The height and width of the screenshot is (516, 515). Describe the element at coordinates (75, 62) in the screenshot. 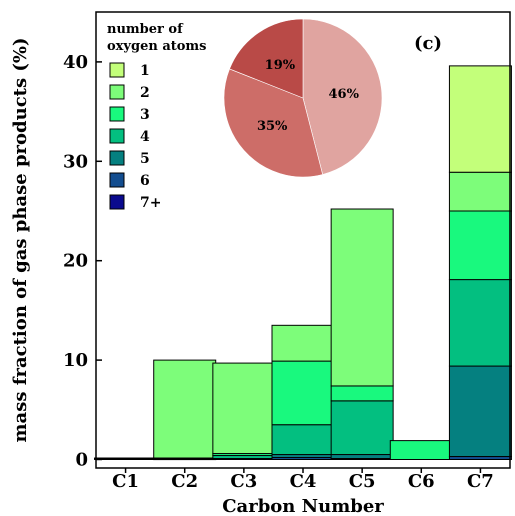

I see `y-tick-label: 40` at that location.